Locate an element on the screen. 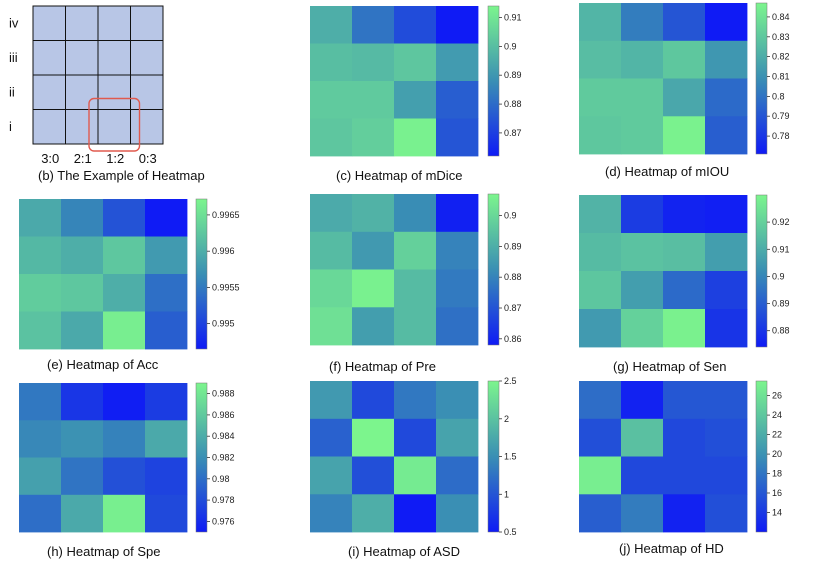  colorbar-tick-label: 0.995 is located at coordinates (223, 324).